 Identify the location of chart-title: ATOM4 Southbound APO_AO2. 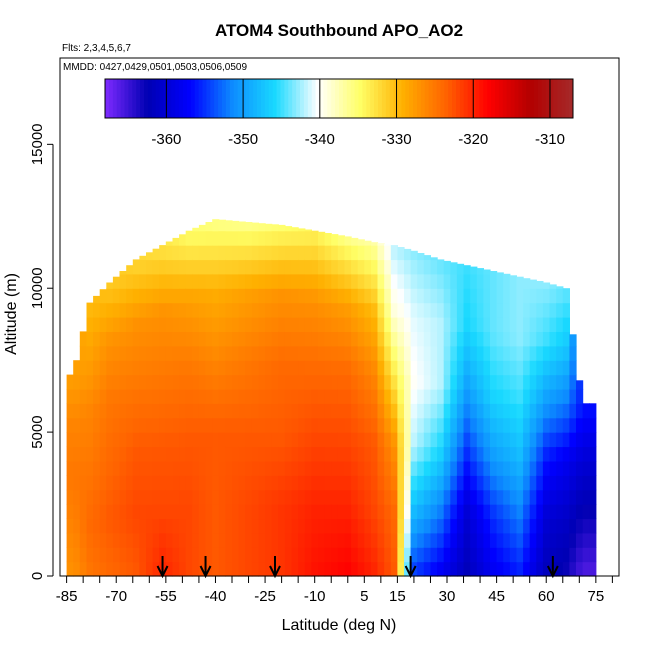
(339, 30).